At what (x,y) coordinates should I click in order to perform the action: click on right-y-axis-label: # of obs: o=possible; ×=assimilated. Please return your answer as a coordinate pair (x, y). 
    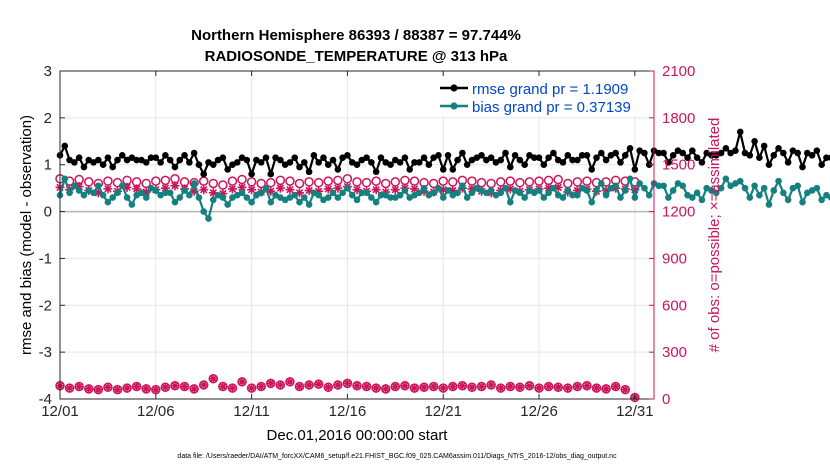
    Looking at the image, I should click on (714, 235).